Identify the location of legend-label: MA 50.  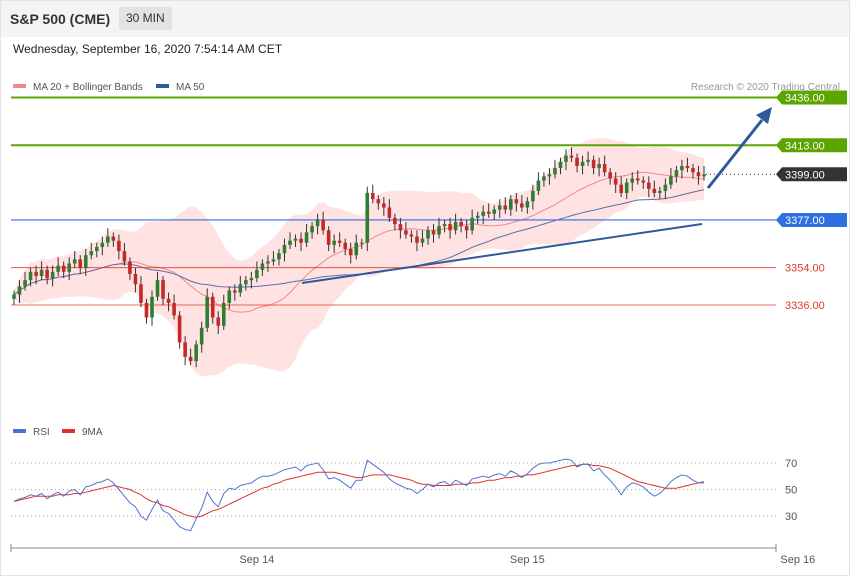
(190, 87).